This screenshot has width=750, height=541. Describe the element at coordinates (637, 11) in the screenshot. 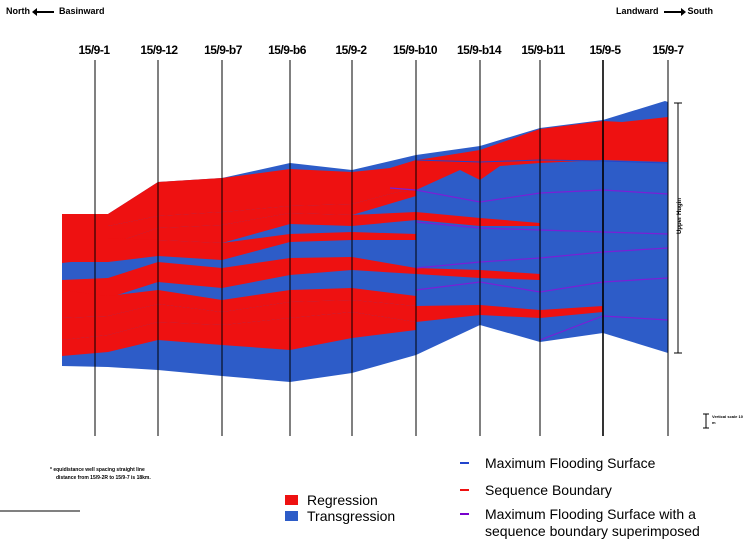

I see `landward-label: Landward` at that location.